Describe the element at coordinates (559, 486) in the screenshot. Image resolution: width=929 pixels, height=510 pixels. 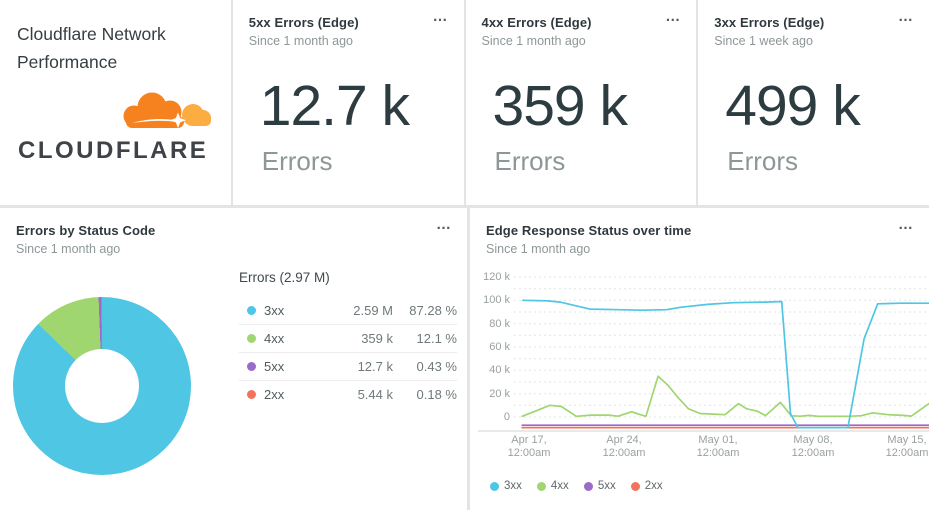
I see `legend-label: 4xx` at that location.